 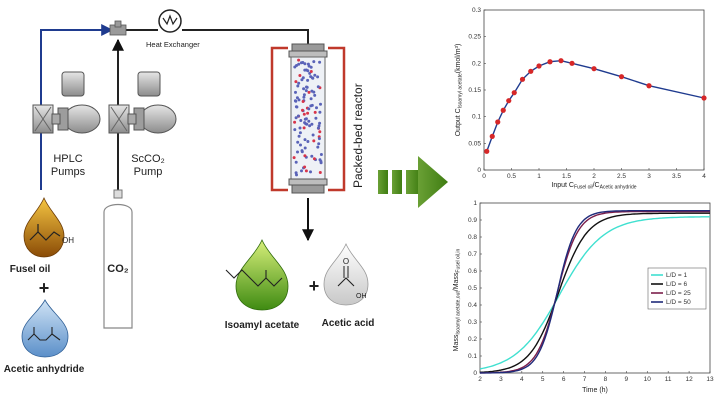 I want to click on chart2-ytick-label: 0.1, so click(x=472, y=356).